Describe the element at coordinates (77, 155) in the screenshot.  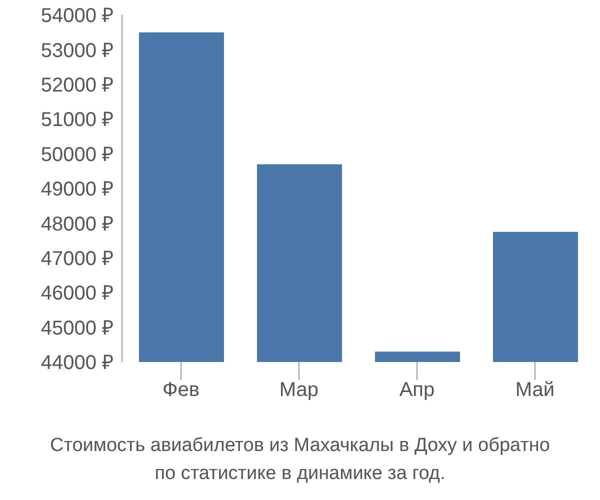
I see `y-tick-label: 50000 ₽` at that location.